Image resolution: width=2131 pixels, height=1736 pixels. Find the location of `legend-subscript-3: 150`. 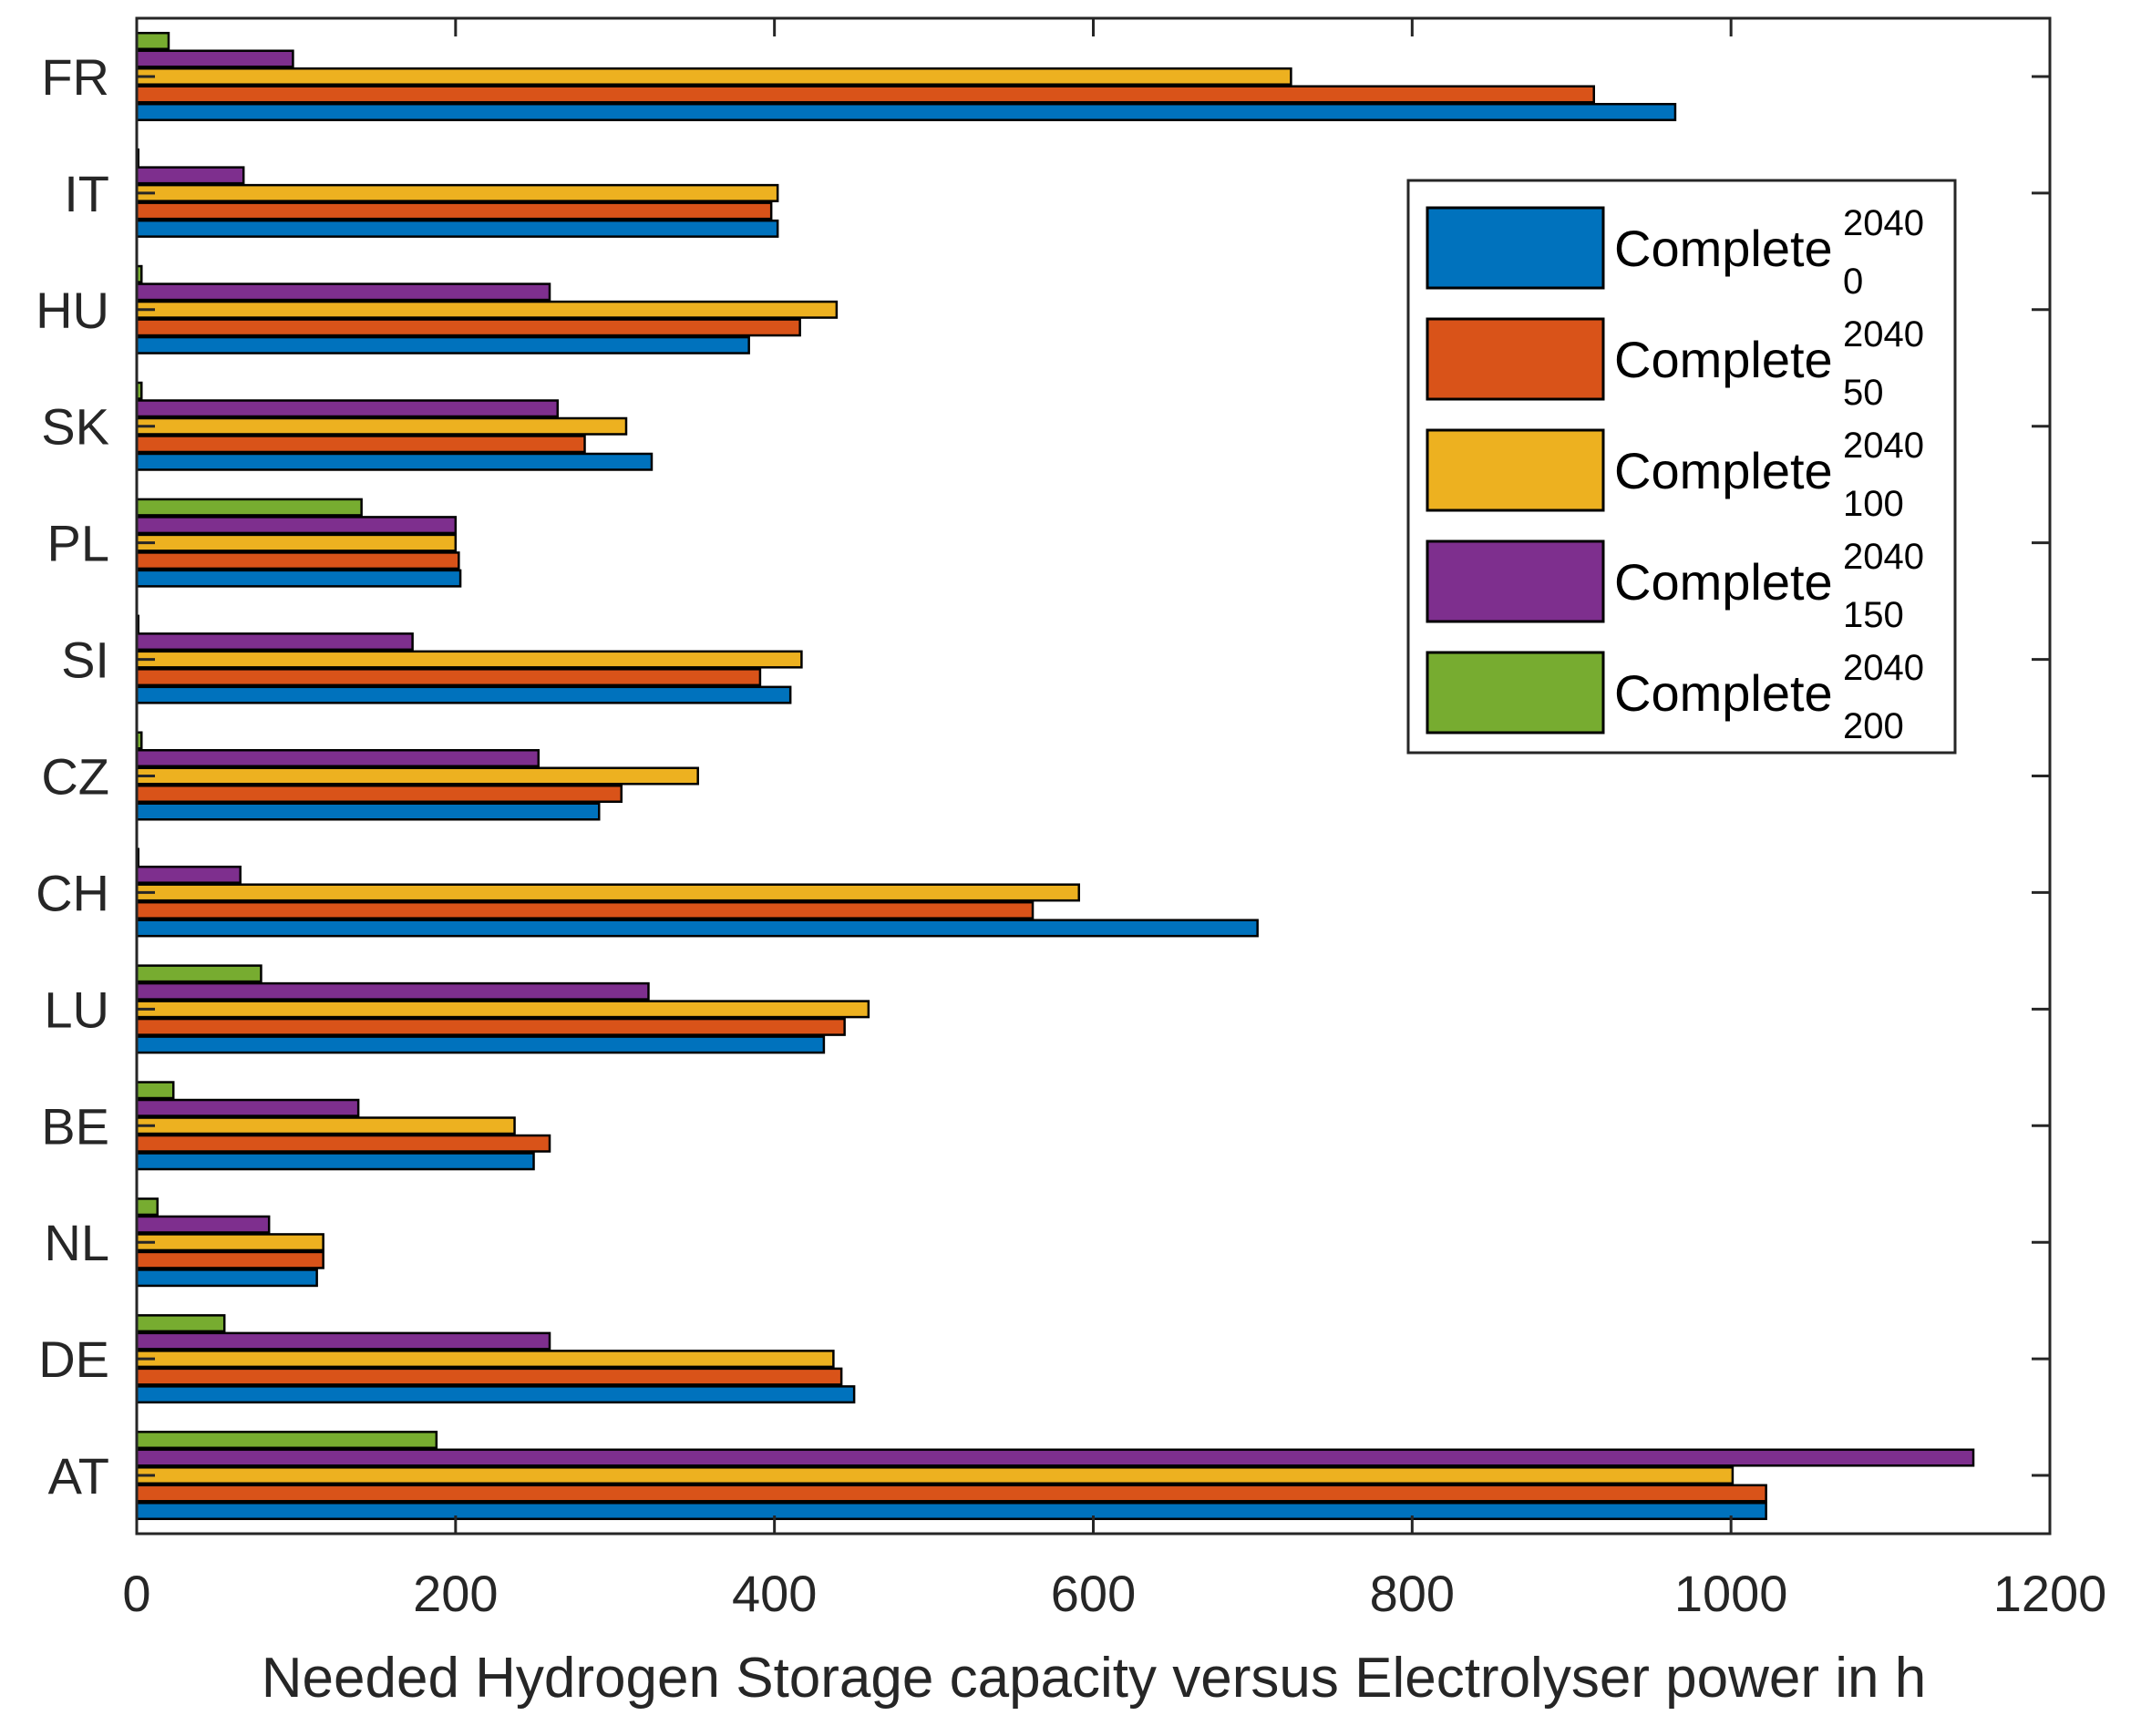

legend-subscript-3: 150 is located at coordinates (1873, 615).